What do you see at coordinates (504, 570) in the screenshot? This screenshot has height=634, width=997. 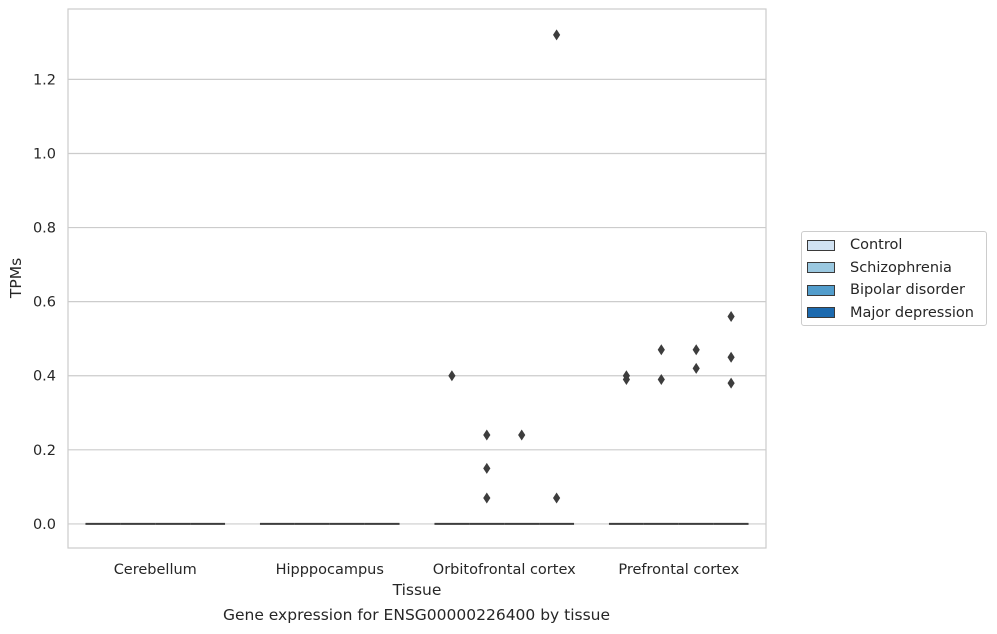 I see `x-tick-label: Orbitofrontal cortex` at bounding box center [504, 570].